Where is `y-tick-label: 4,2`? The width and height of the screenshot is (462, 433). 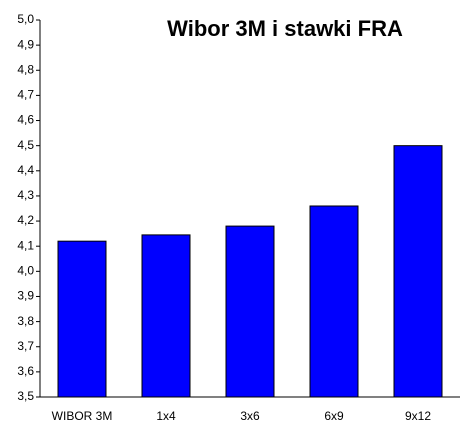
y-tick-label: 4,2 is located at coordinates (25, 220).